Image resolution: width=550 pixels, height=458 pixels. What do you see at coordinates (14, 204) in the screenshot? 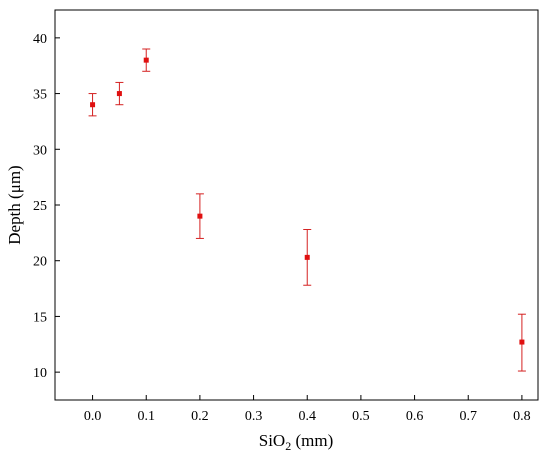
I see `y-axis-title: Depth (μm)` at bounding box center [14, 204].